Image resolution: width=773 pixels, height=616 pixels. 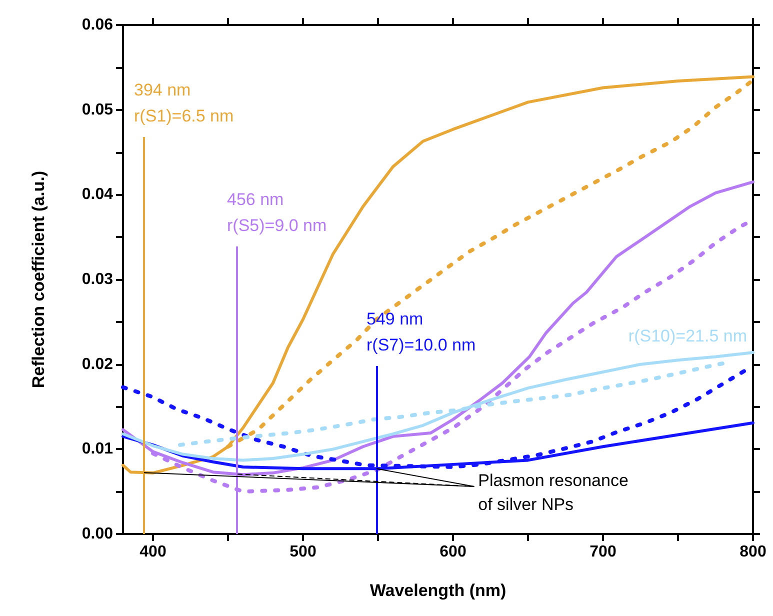 What do you see at coordinates (98, 449) in the screenshot?
I see `y-tick-label: 0.01` at bounding box center [98, 449].